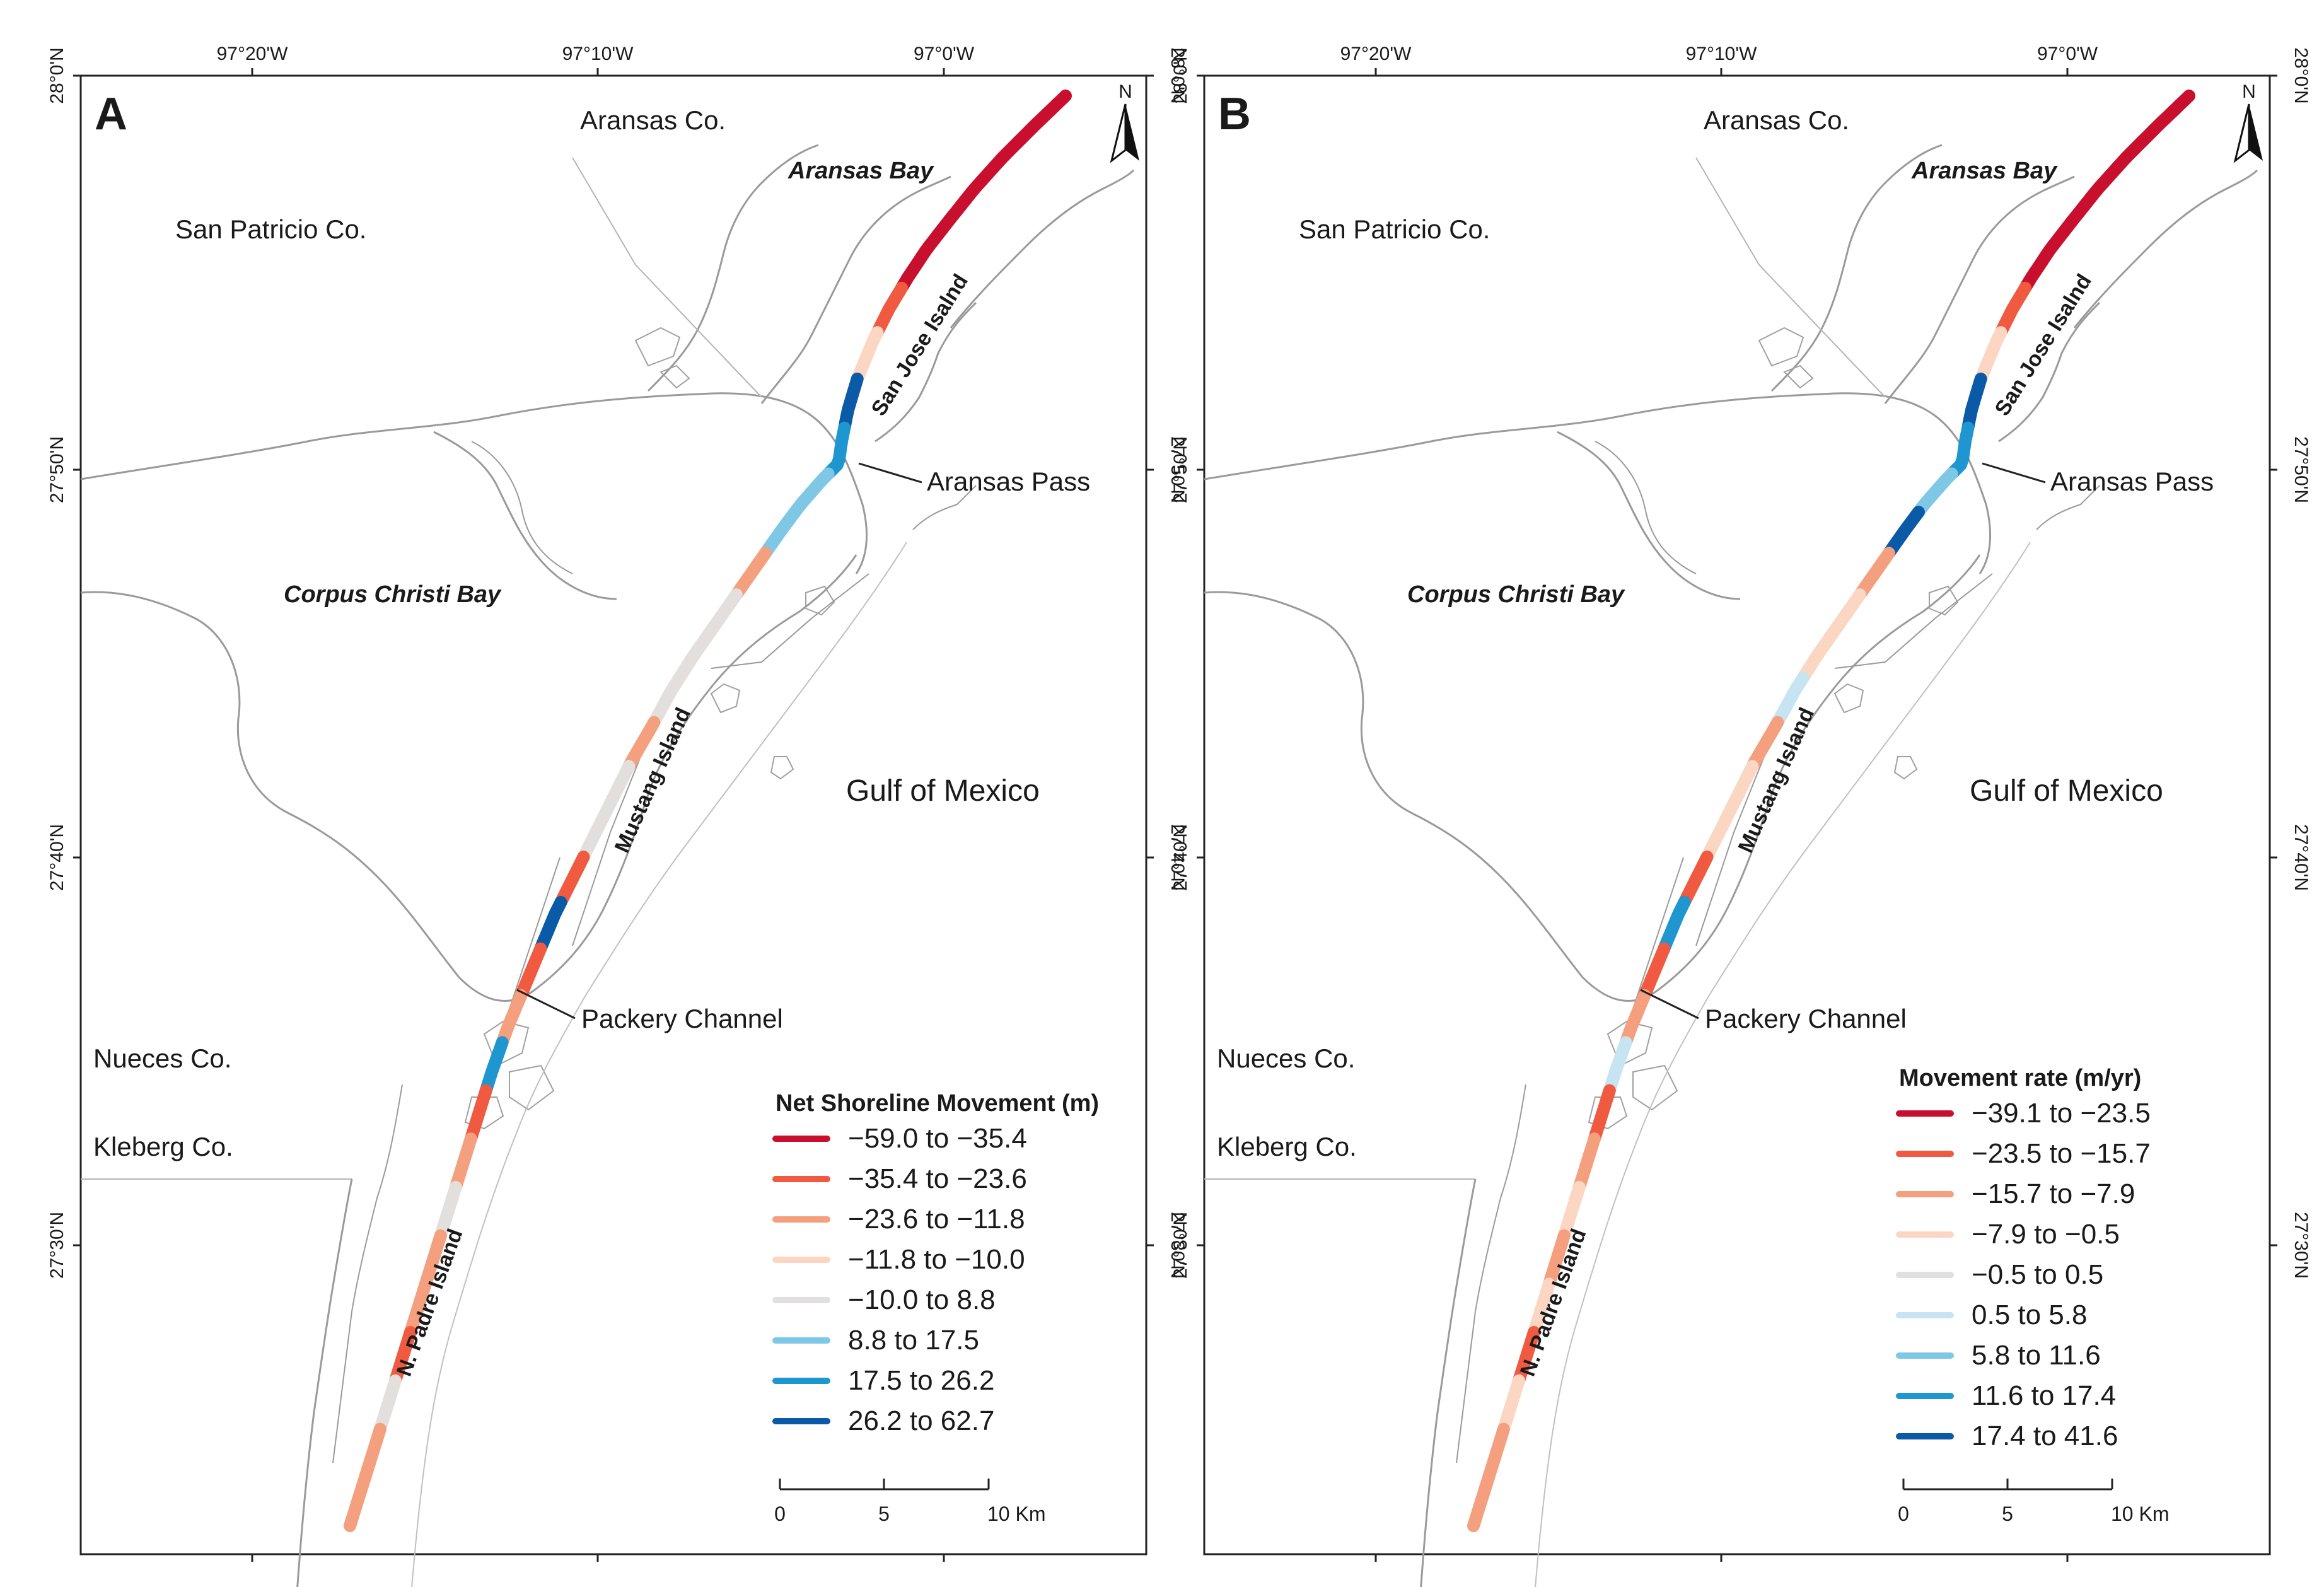 The width and height of the screenshot is (2324, 1587). I want to click on scale-bar-label: 10 Km, so click(2140, 1514).